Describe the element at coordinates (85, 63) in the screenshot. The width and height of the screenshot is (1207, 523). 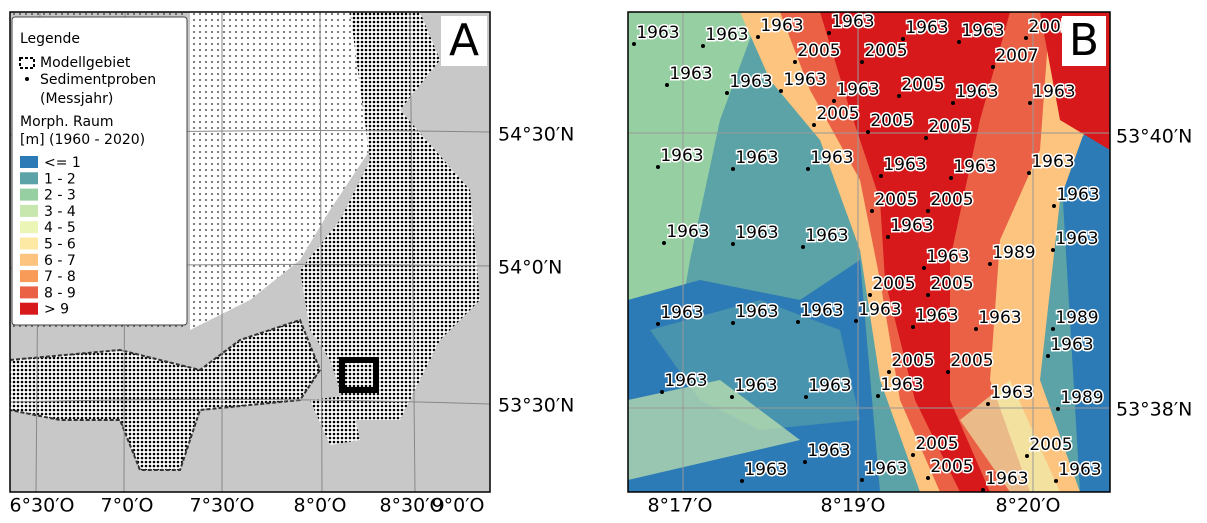
I see `legend-entry: Modellgebiet` at that location.